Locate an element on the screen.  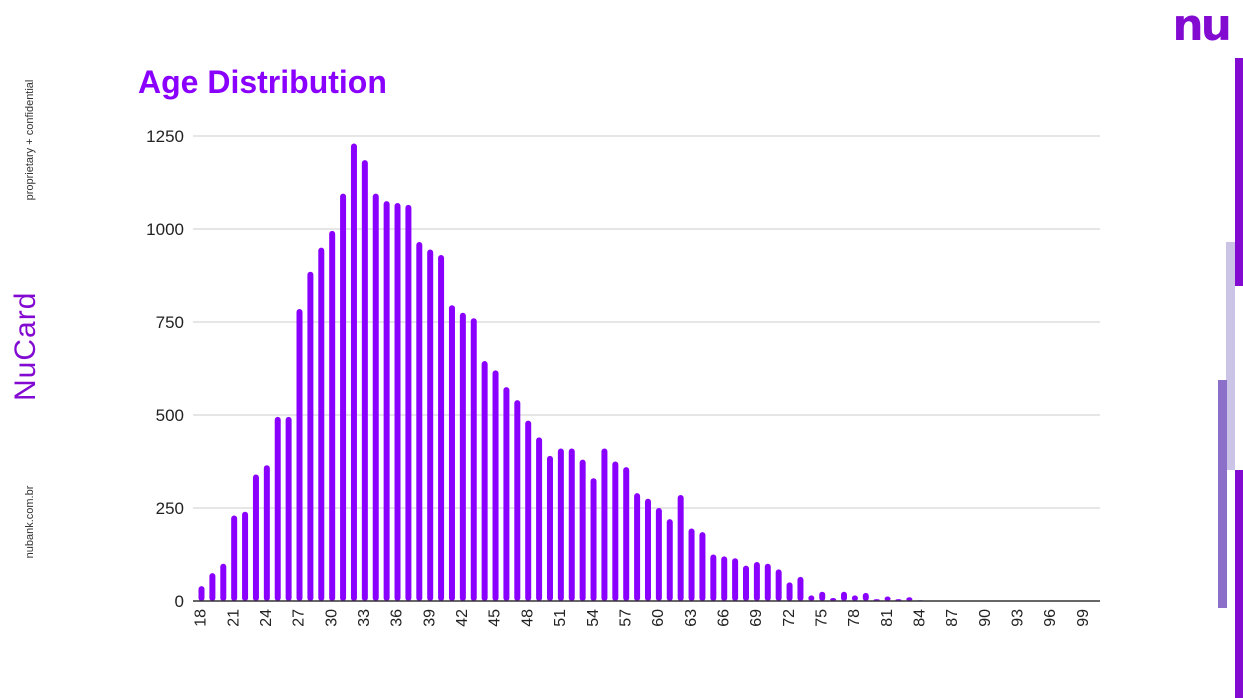
x-tick-label: 87 is located at coordinates (952, 618).